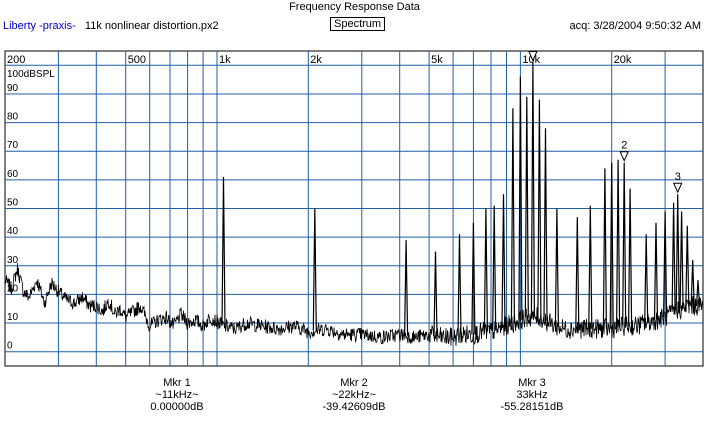 The height and width of the screenshot is (441, 709). Describe the element at coordinates (13, 88) in the screenshot. I see `y-tick-label: 90` at that location.